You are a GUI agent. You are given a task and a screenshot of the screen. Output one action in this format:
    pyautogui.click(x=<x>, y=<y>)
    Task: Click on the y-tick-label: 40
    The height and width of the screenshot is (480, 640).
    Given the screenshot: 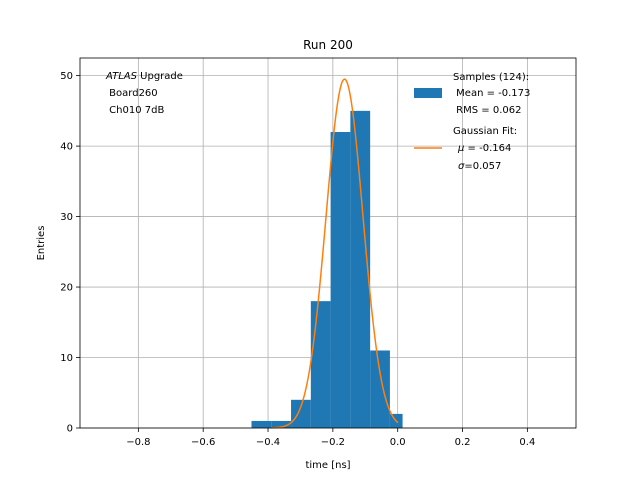 What is the action you would take?
    pyautogui.click(x=66, y=147)
    